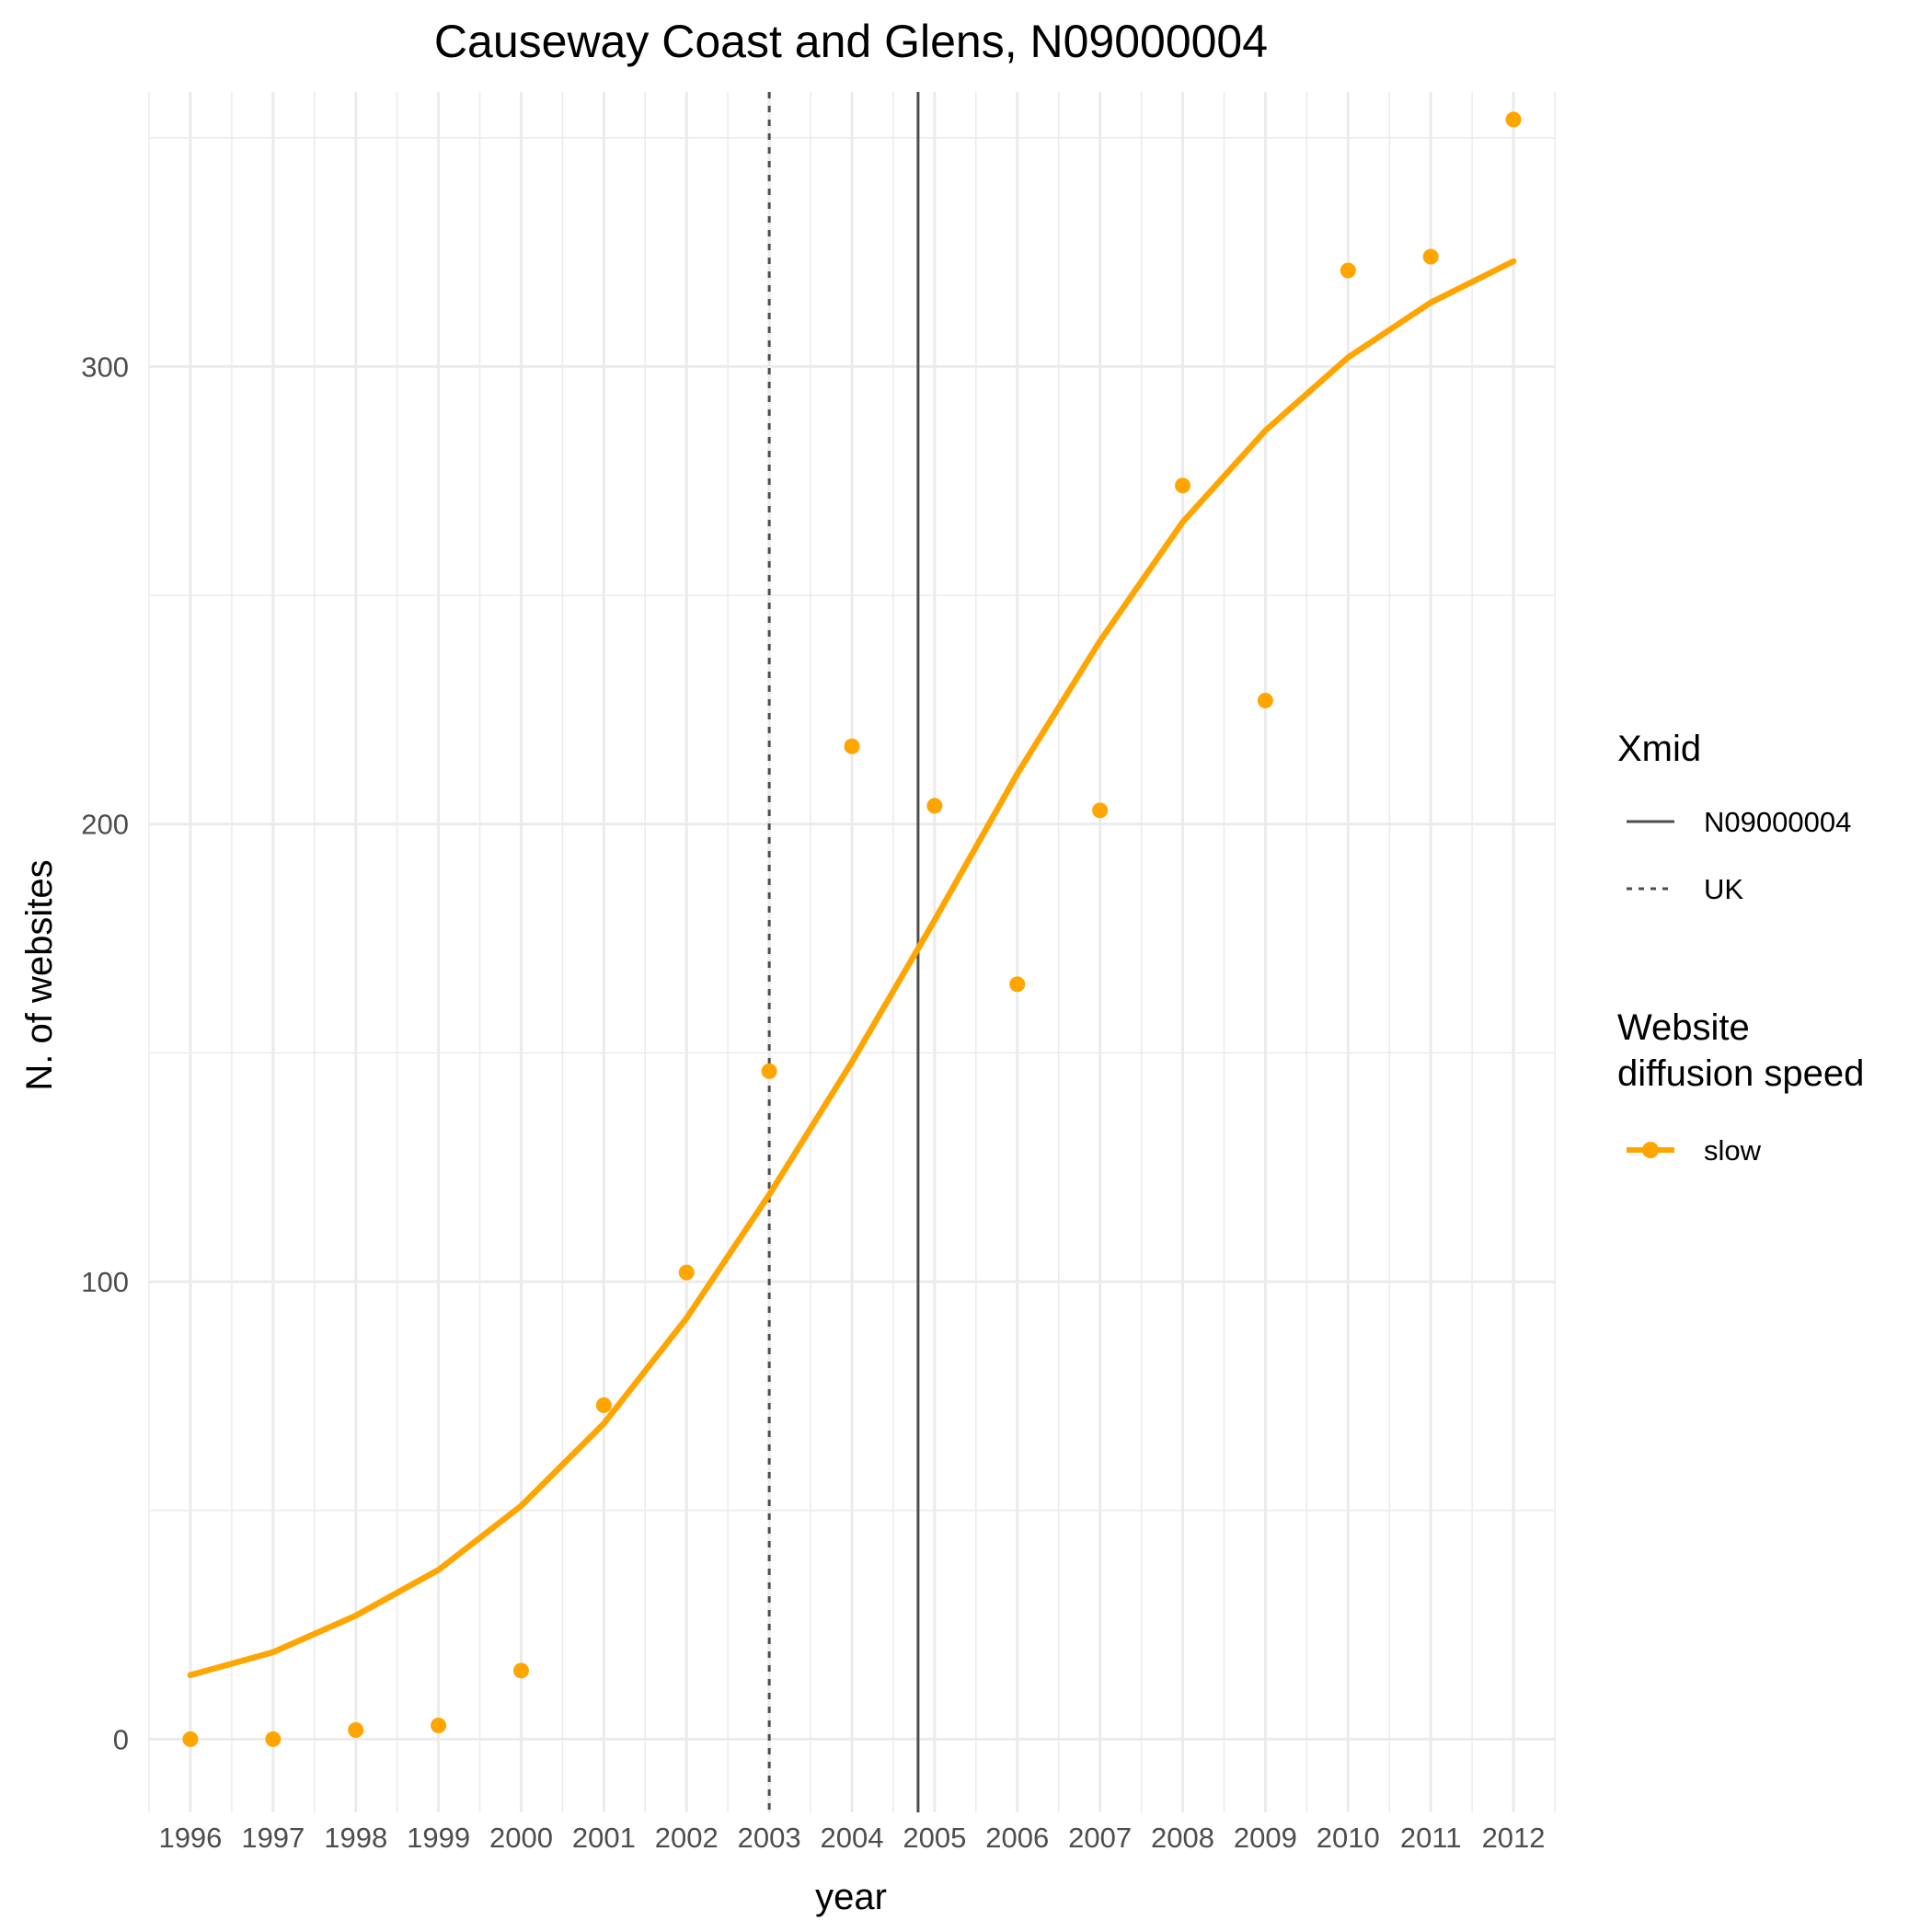 This screenshot has width=1932, height=1932. I want to click on y-tick-label: 200, so click(105, 825).